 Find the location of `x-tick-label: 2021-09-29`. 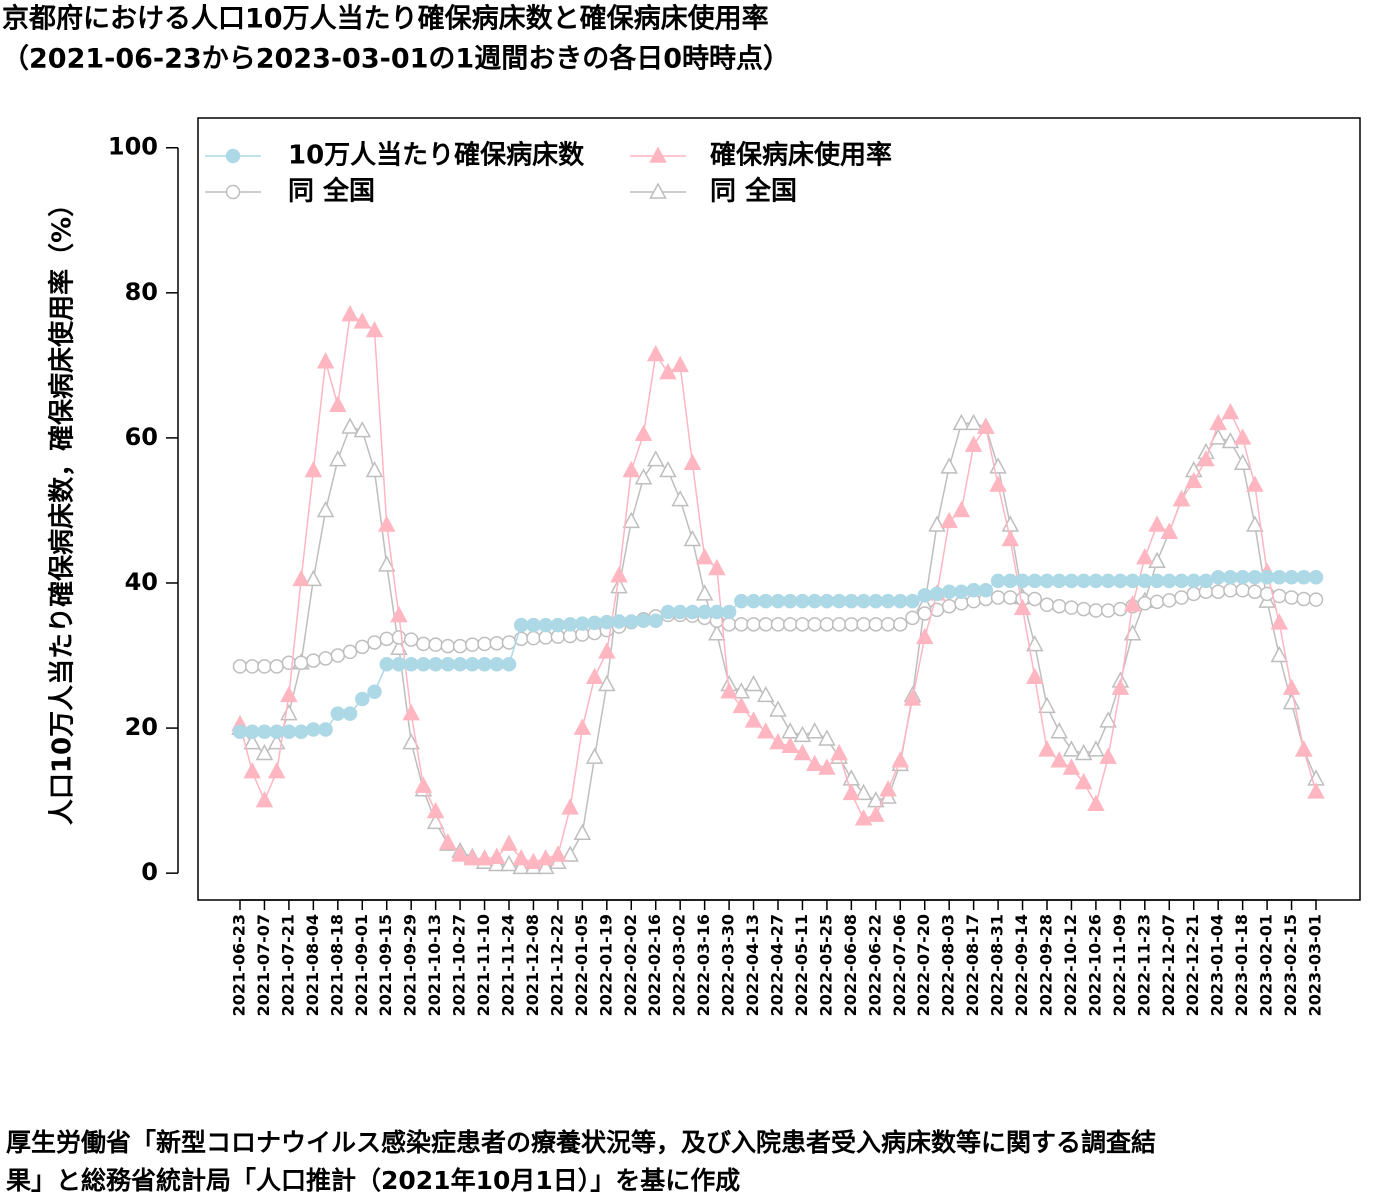

x-tick-label: 2021-09-29 is located at coordinates (410, 965).